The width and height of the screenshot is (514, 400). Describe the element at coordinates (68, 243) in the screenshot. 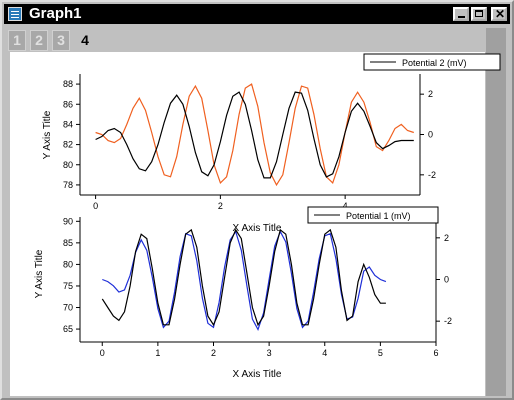

I see `y-tick-label: 85` at that location.